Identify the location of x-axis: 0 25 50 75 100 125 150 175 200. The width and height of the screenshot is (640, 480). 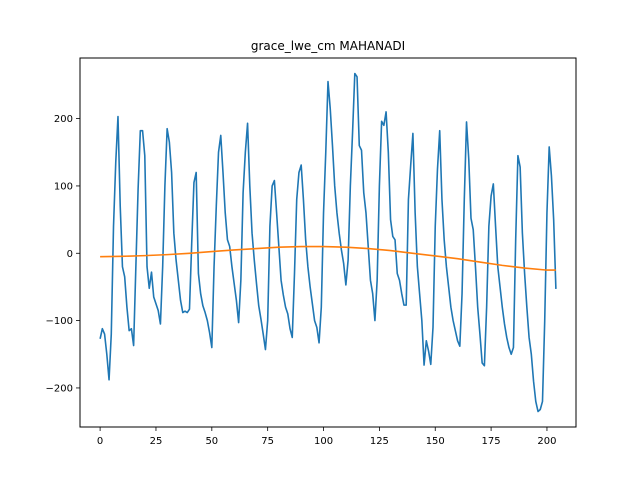
(327, 437).